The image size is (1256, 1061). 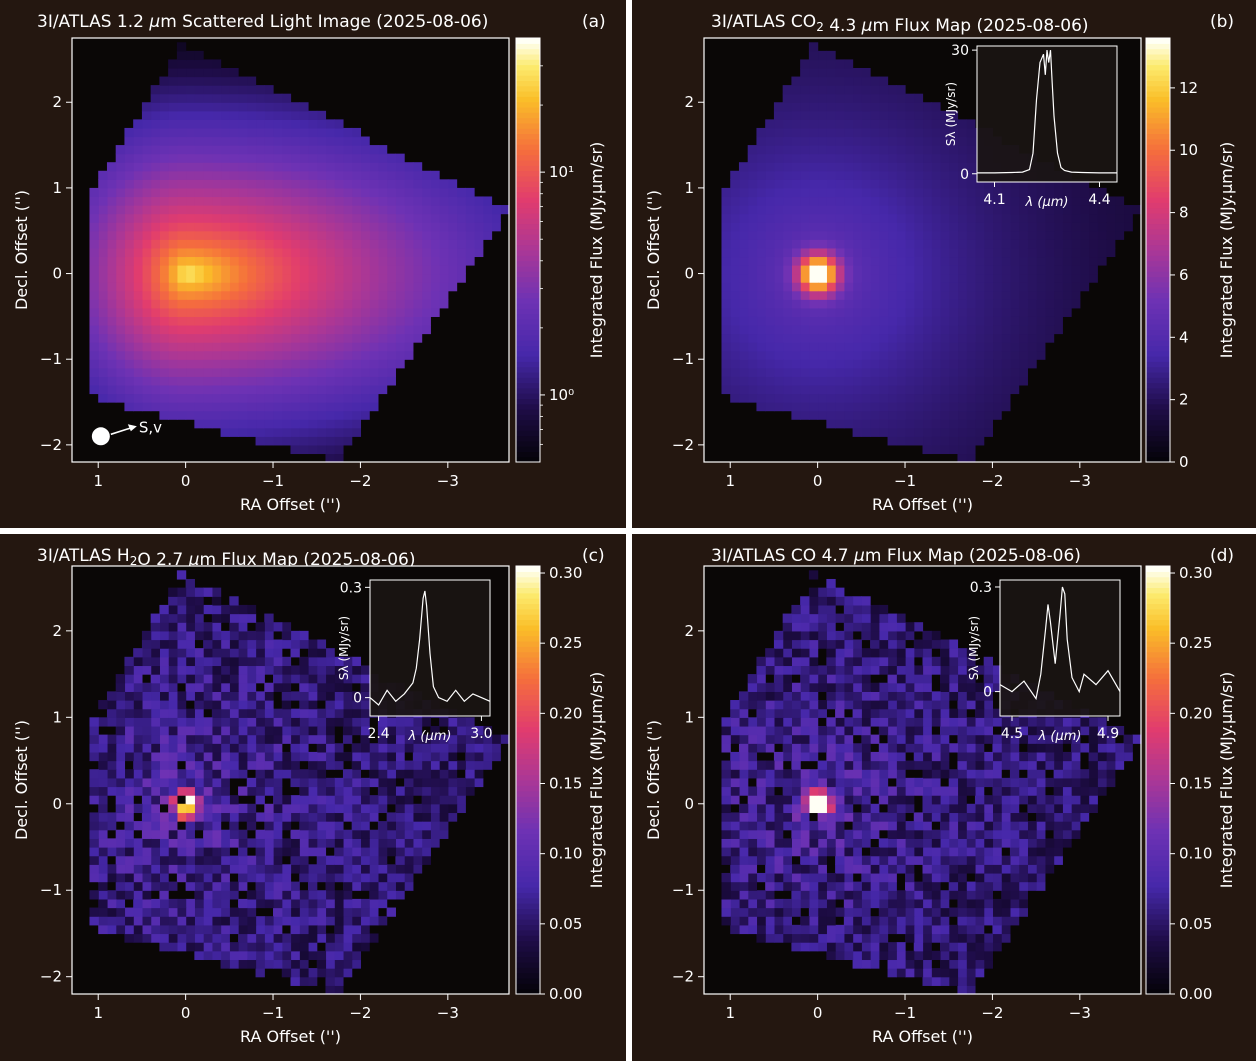 I want to click on panel-label: (d), so click(x=1222, y=556).